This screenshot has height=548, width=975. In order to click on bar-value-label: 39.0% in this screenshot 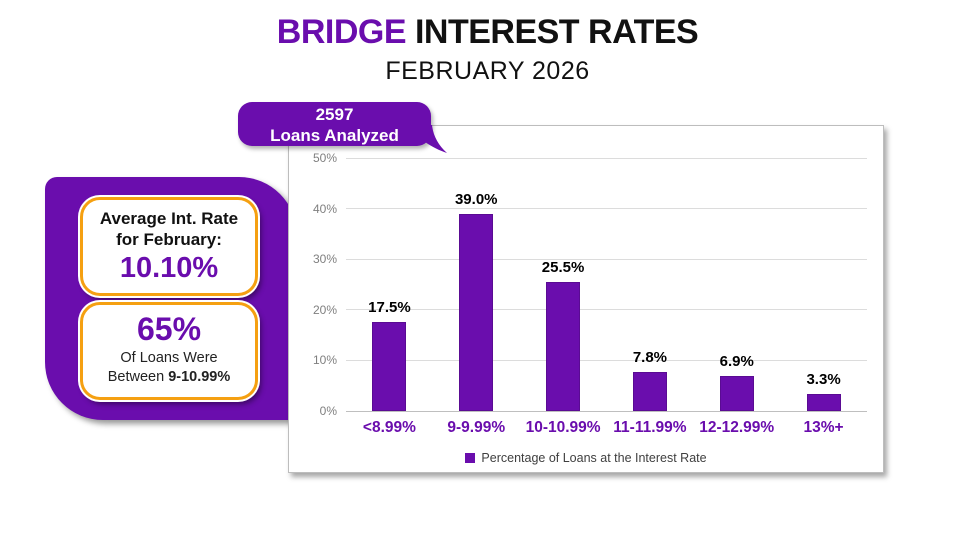, I will do `click(476, 199)`.